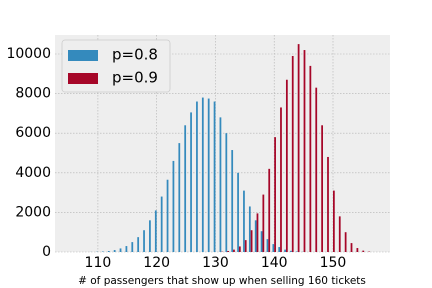  I want to click on legend-label: p=0.9, so click(135, 78).